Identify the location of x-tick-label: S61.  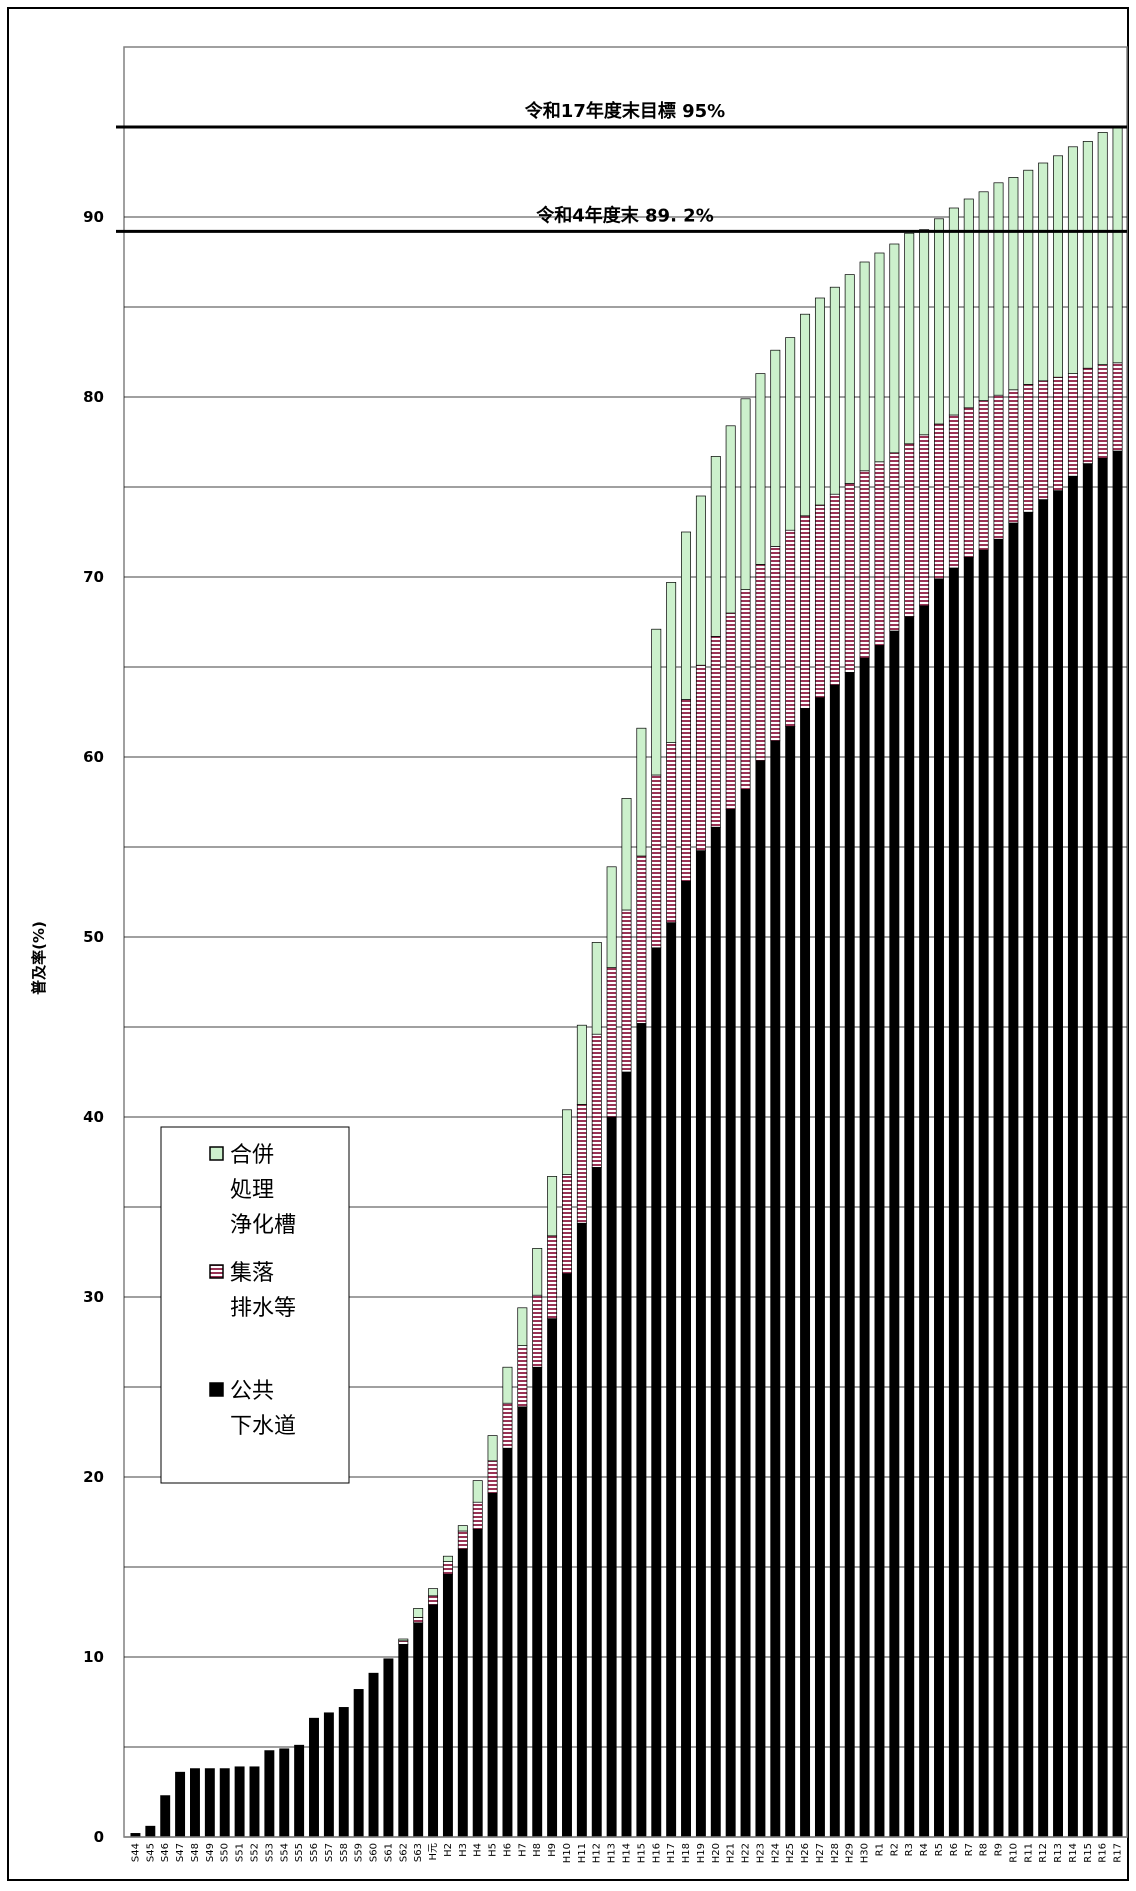
(388, 1852).